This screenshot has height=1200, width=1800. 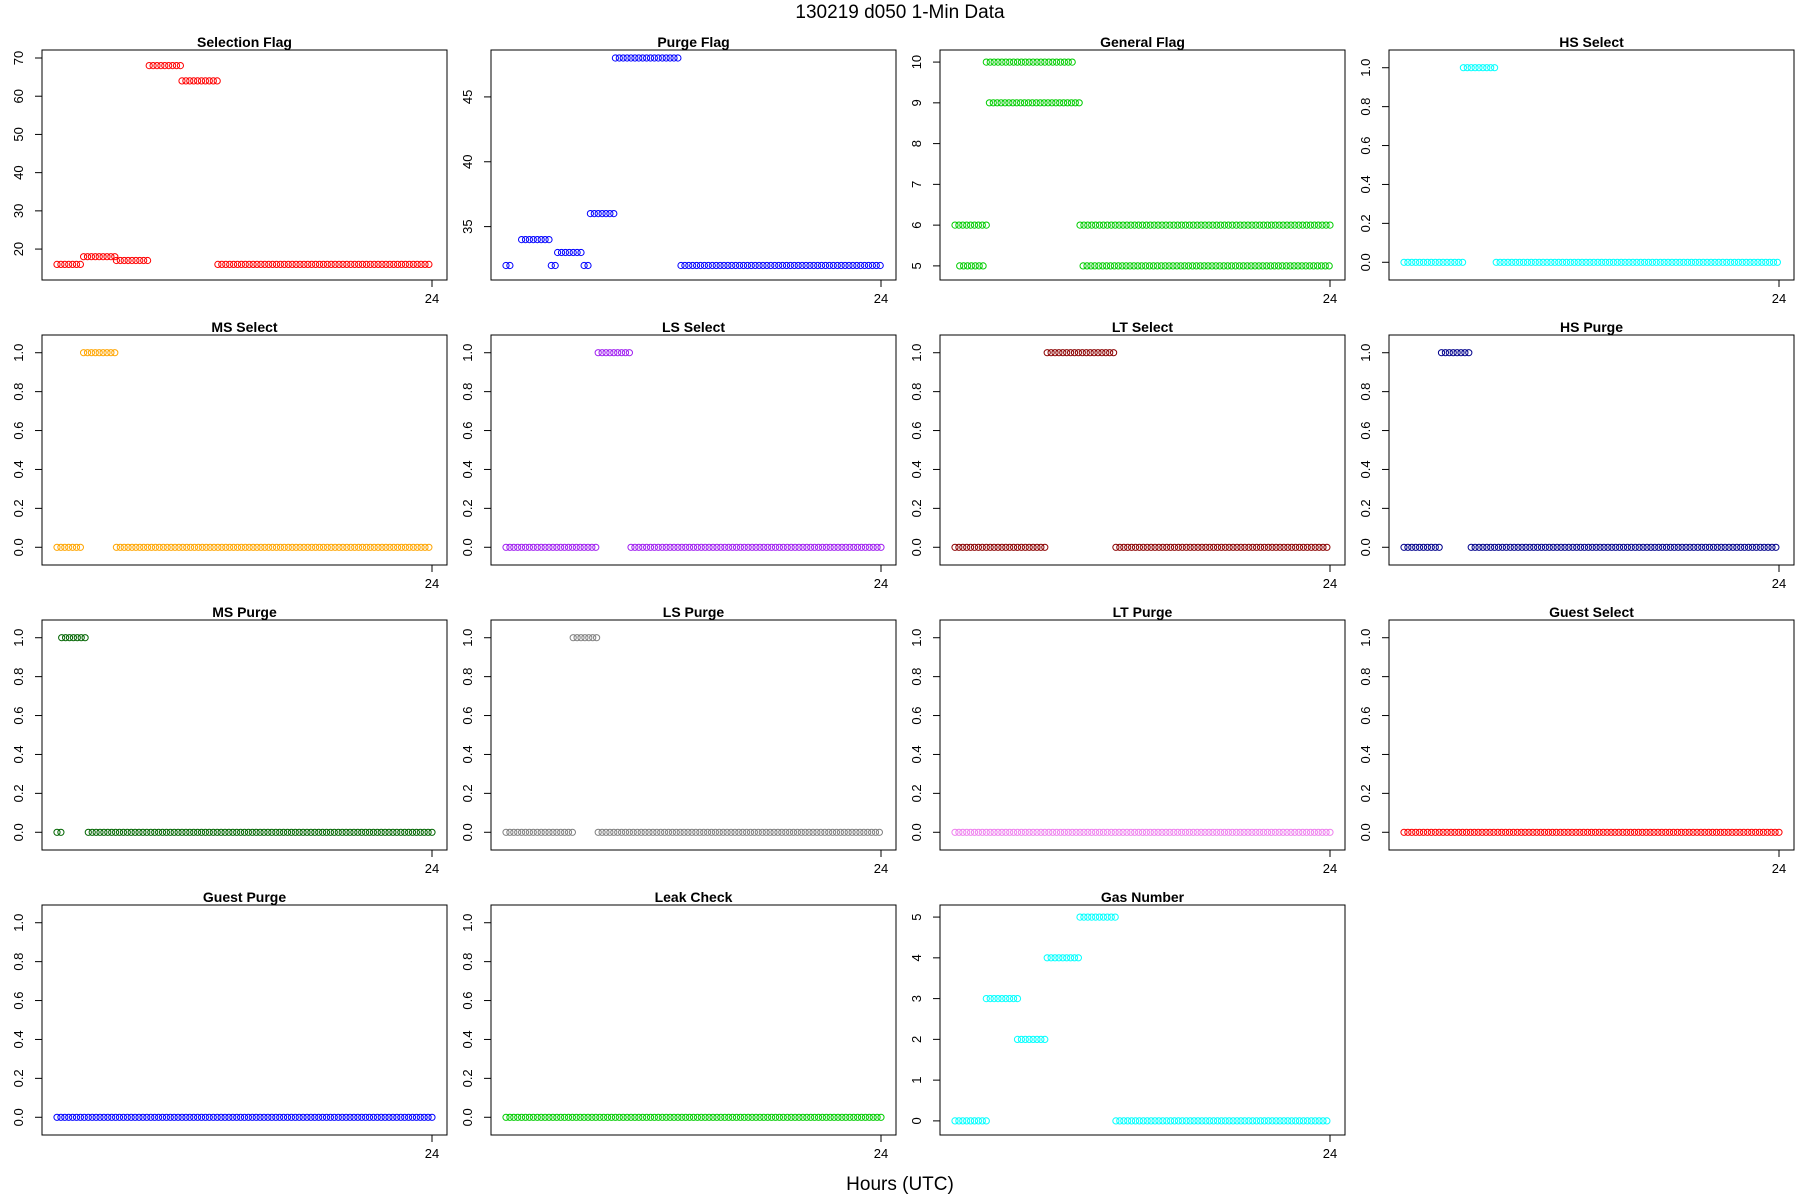 I want to click on y-tick-label: 1.0, so click(x=467, y=353).